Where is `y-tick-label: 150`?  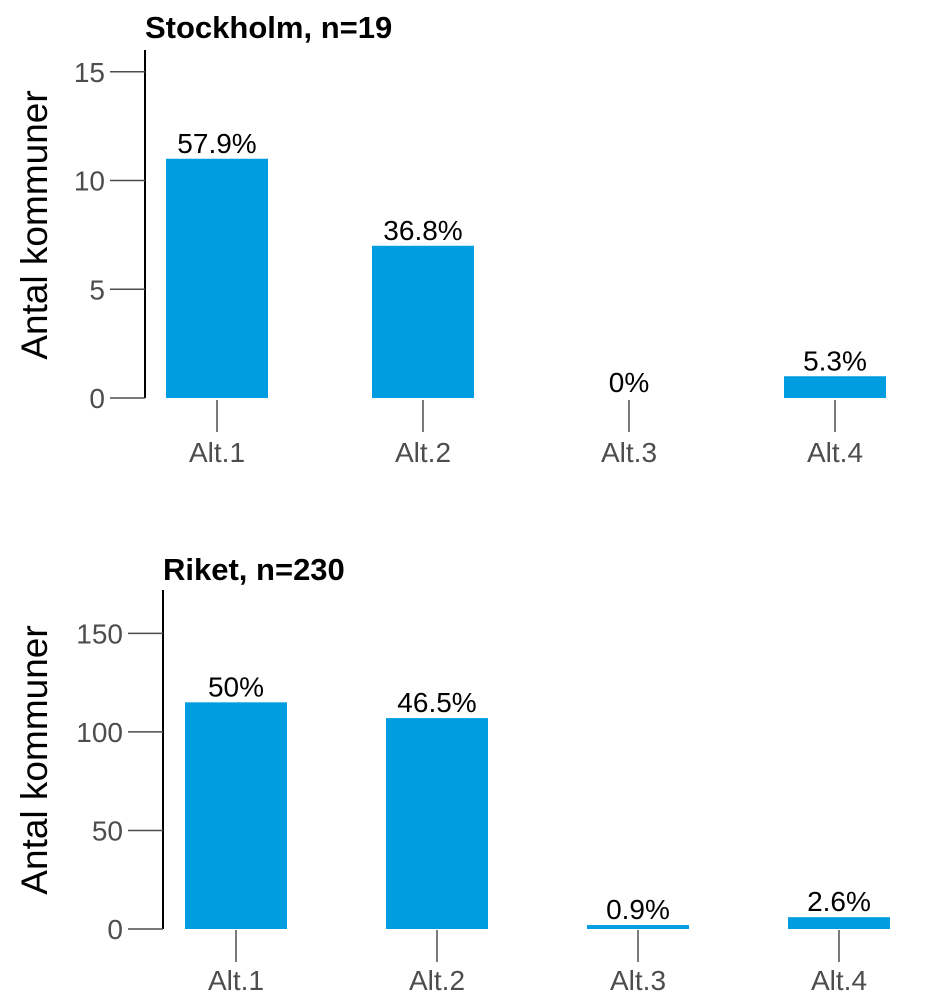
y-tick-label: 150 is located at coordinates (99, 633).